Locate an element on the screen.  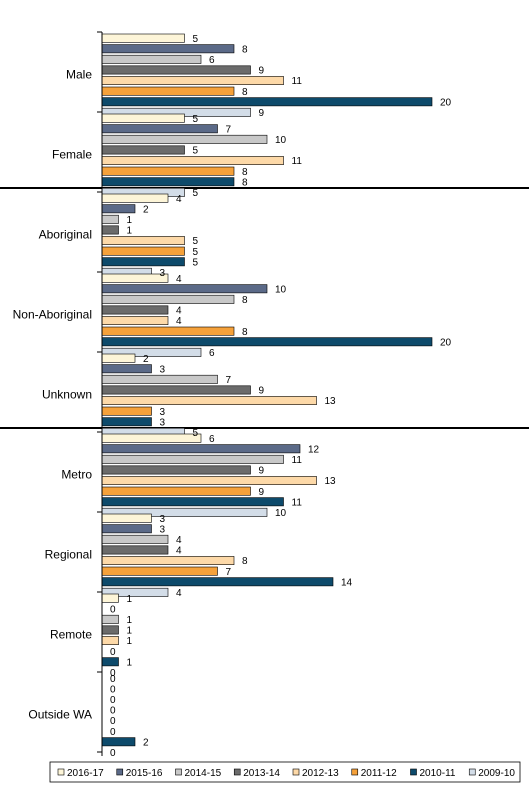
value-label-metro-2010-11: 11 is located at coordinates (297, 502).